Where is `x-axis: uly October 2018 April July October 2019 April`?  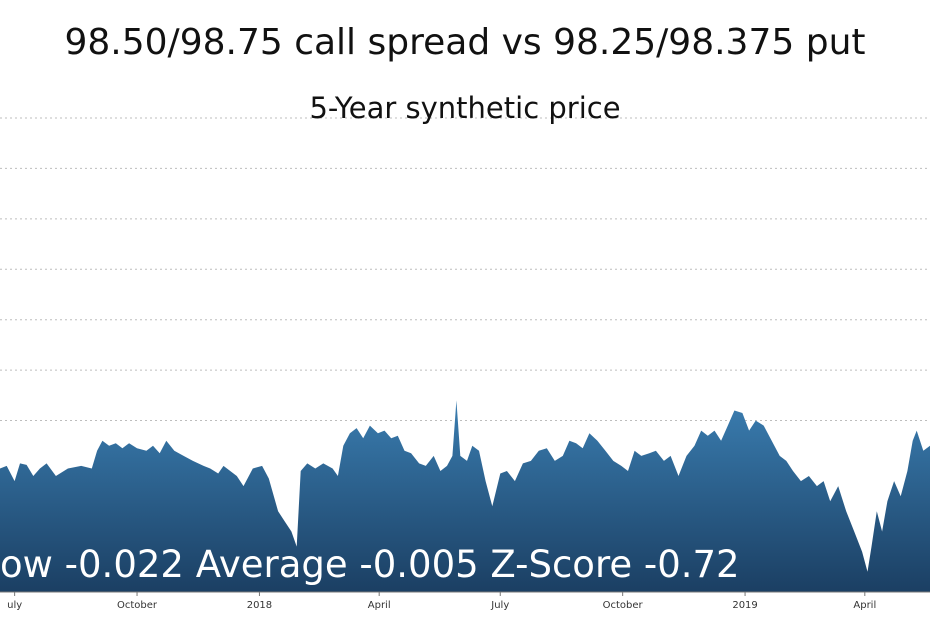 x-axis: uly October 2018 April July October 2019 April is located at coordinates (465, 601).